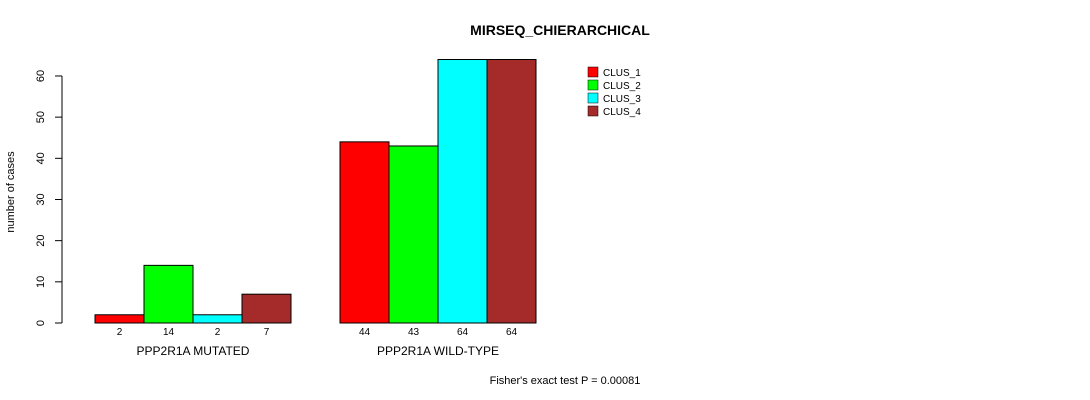  What do you see at coordinates (318, 351) in the screenshot?
I see `group-labels-group: PPP2R1A MUTATED PPP2R1A WILD-TYPE` at bounding box center [318, 351].